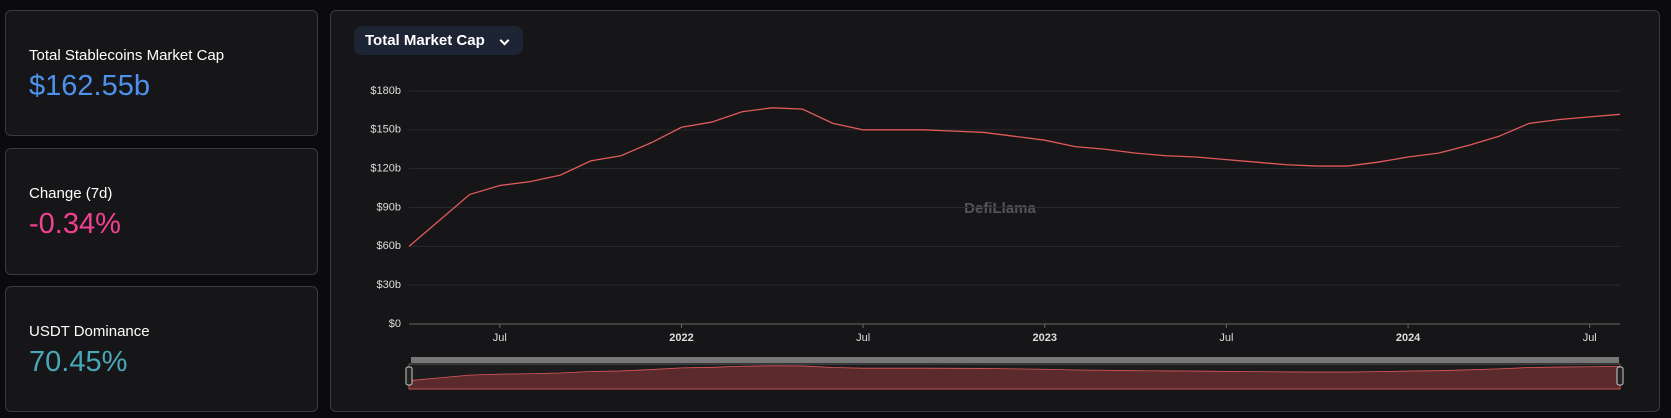  What do you see at coordinates (89, 86) in the screenshot?
I see `stat-value: $162.55b` at bounding box center [89, 86].